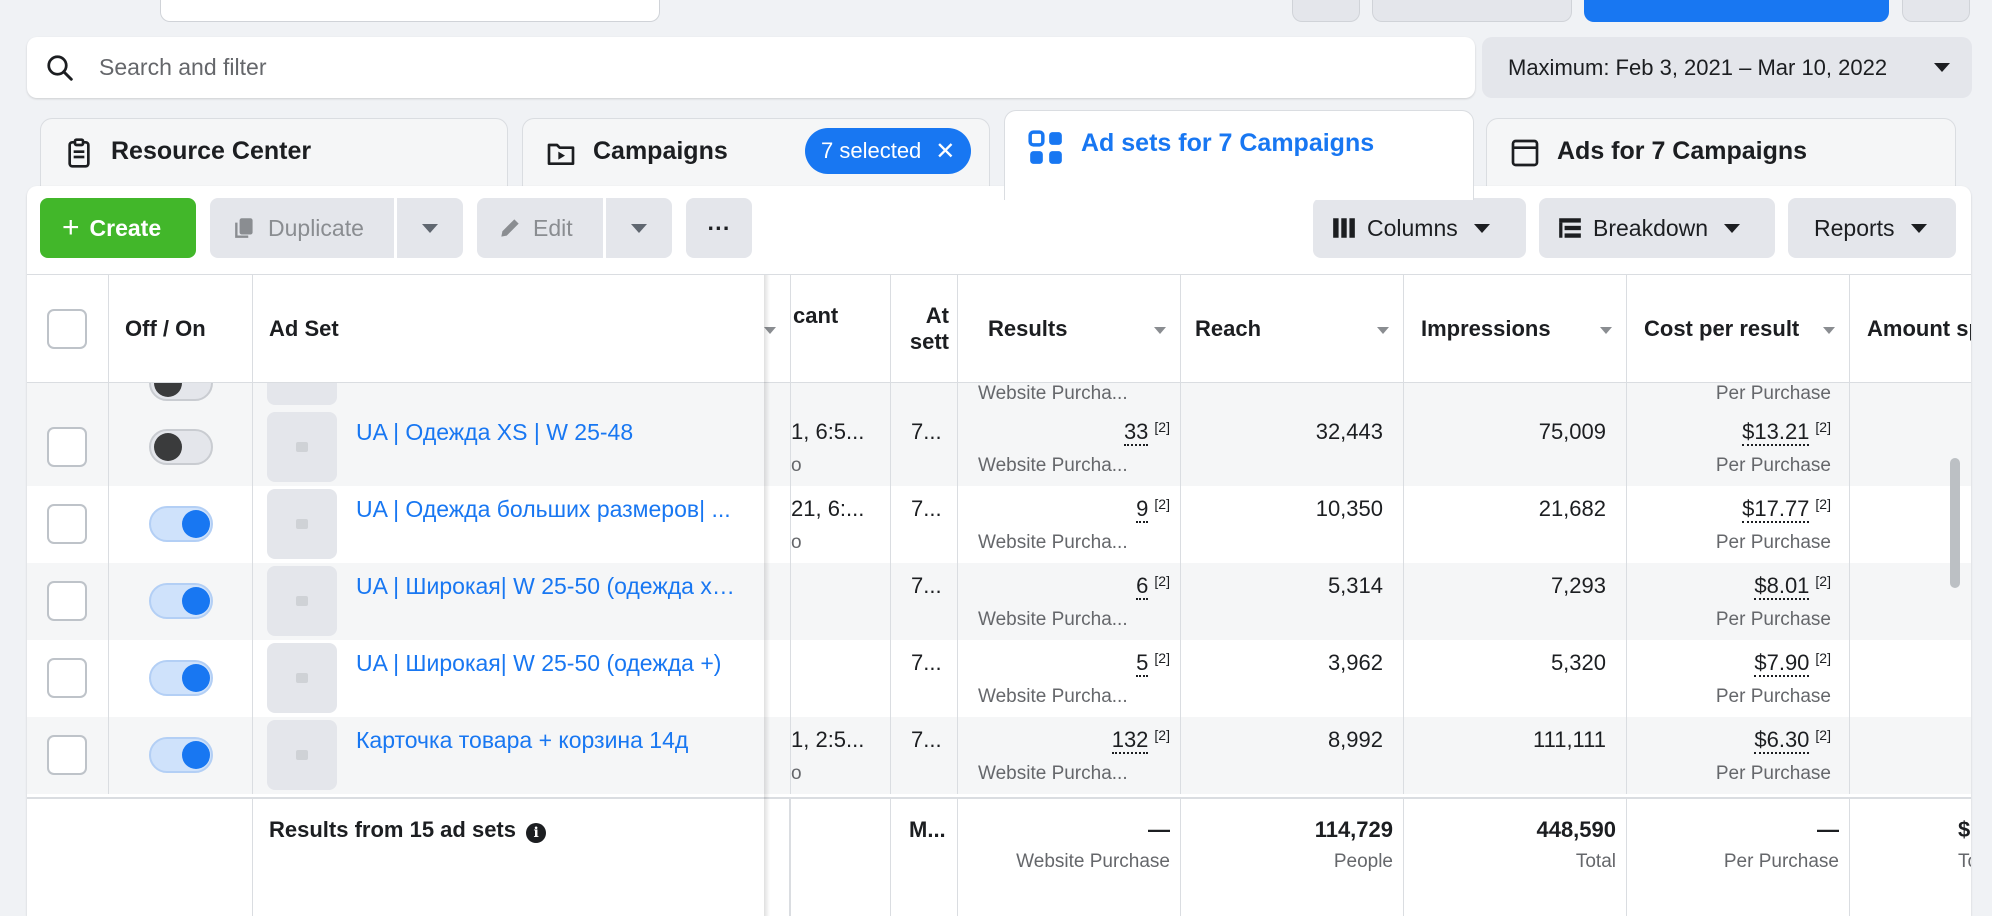  I want to click on column-header-clipped: At sett, so click(924, 329).